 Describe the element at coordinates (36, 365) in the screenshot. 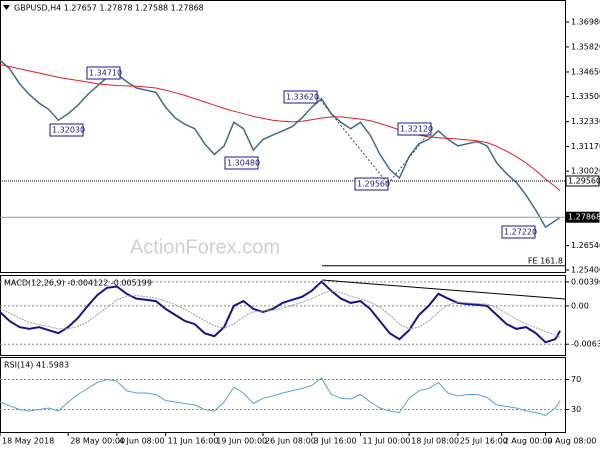

I see `panel-title: RSI(14) 41.5983` at that location.